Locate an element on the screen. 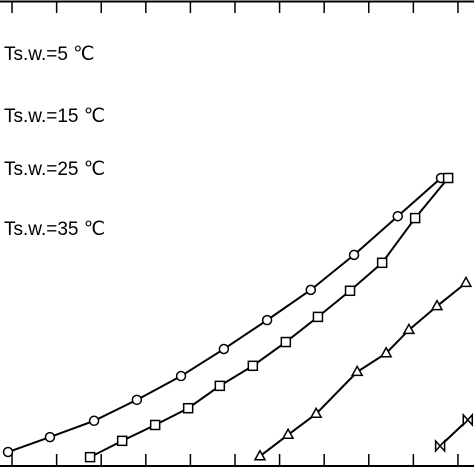 The width and height of the screenshot is (474, 474). legend-label: Ts.w.=35 ℃ is located at coordinates (54, 229).